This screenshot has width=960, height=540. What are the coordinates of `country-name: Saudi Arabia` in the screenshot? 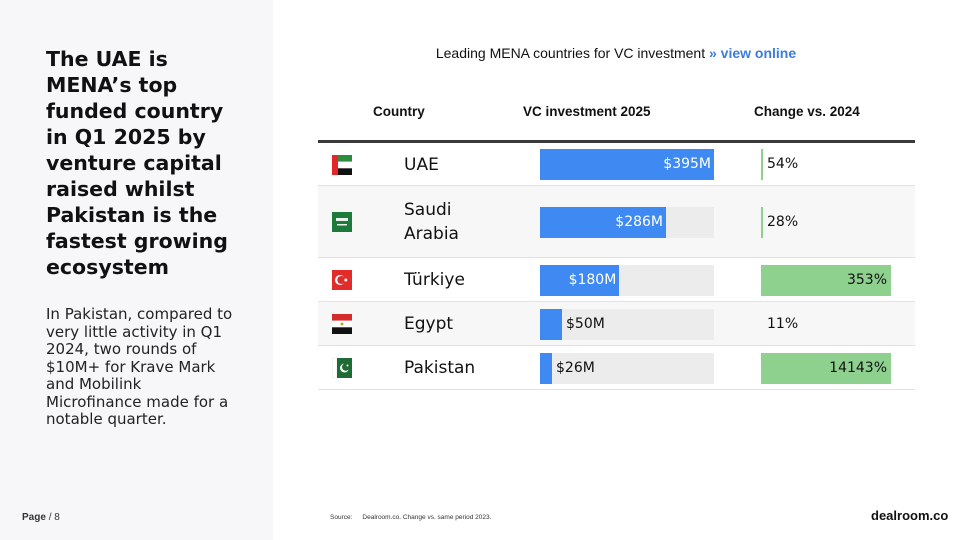 It's located at (431, 222).